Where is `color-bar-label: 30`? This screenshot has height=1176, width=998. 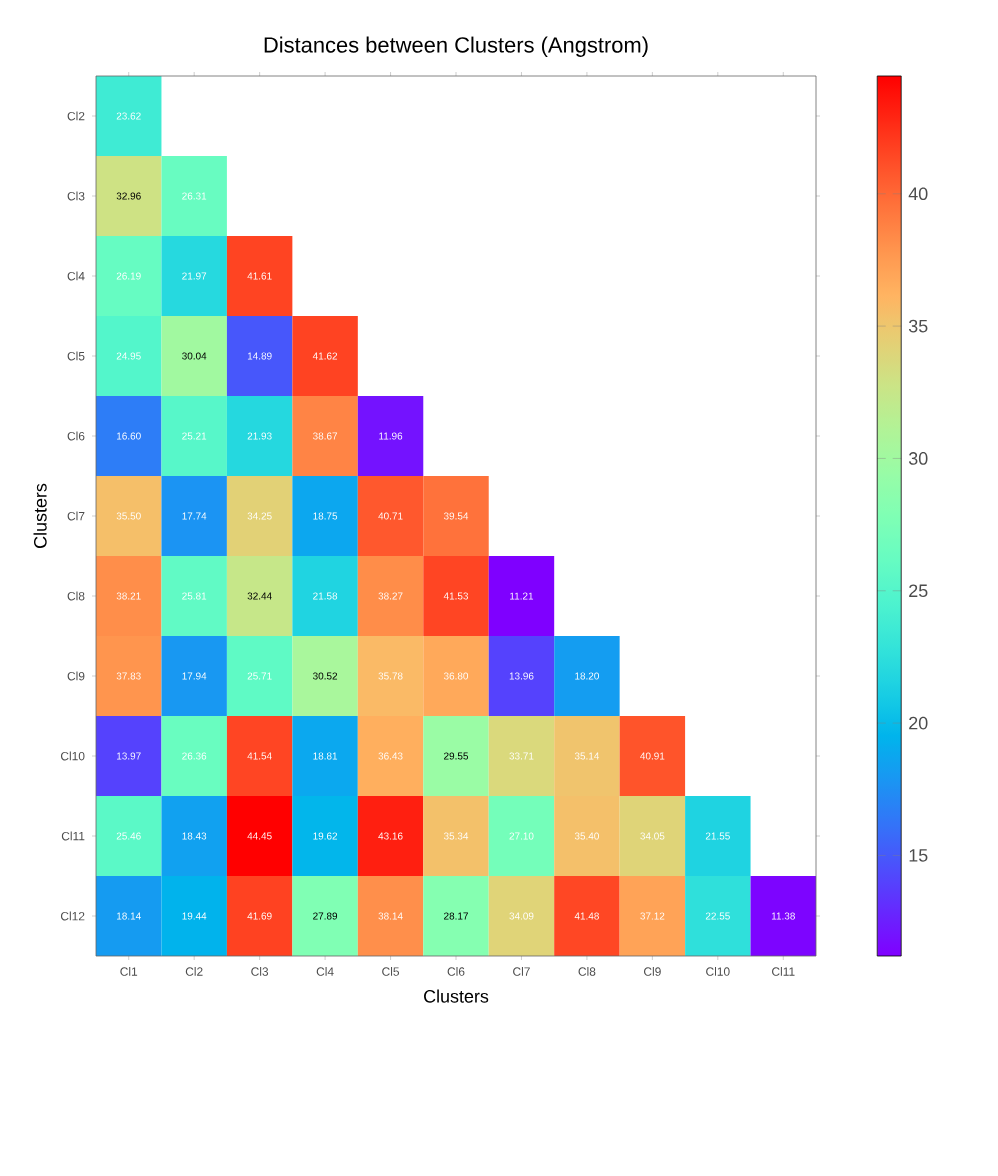
color-bar-label: 30 is located at coordinates (918, 458).